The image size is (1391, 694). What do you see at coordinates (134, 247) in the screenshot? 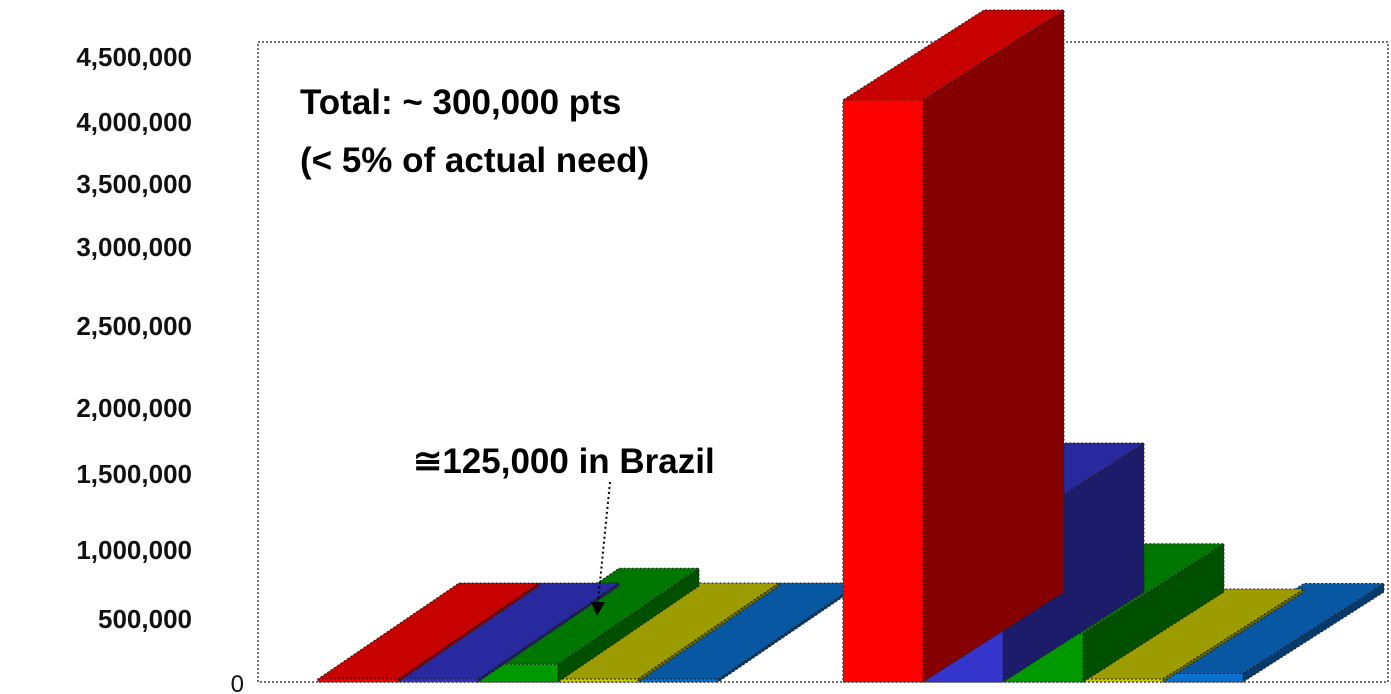
I see `y-tick-label: 3,000,000` at bounding box center [134, 247].